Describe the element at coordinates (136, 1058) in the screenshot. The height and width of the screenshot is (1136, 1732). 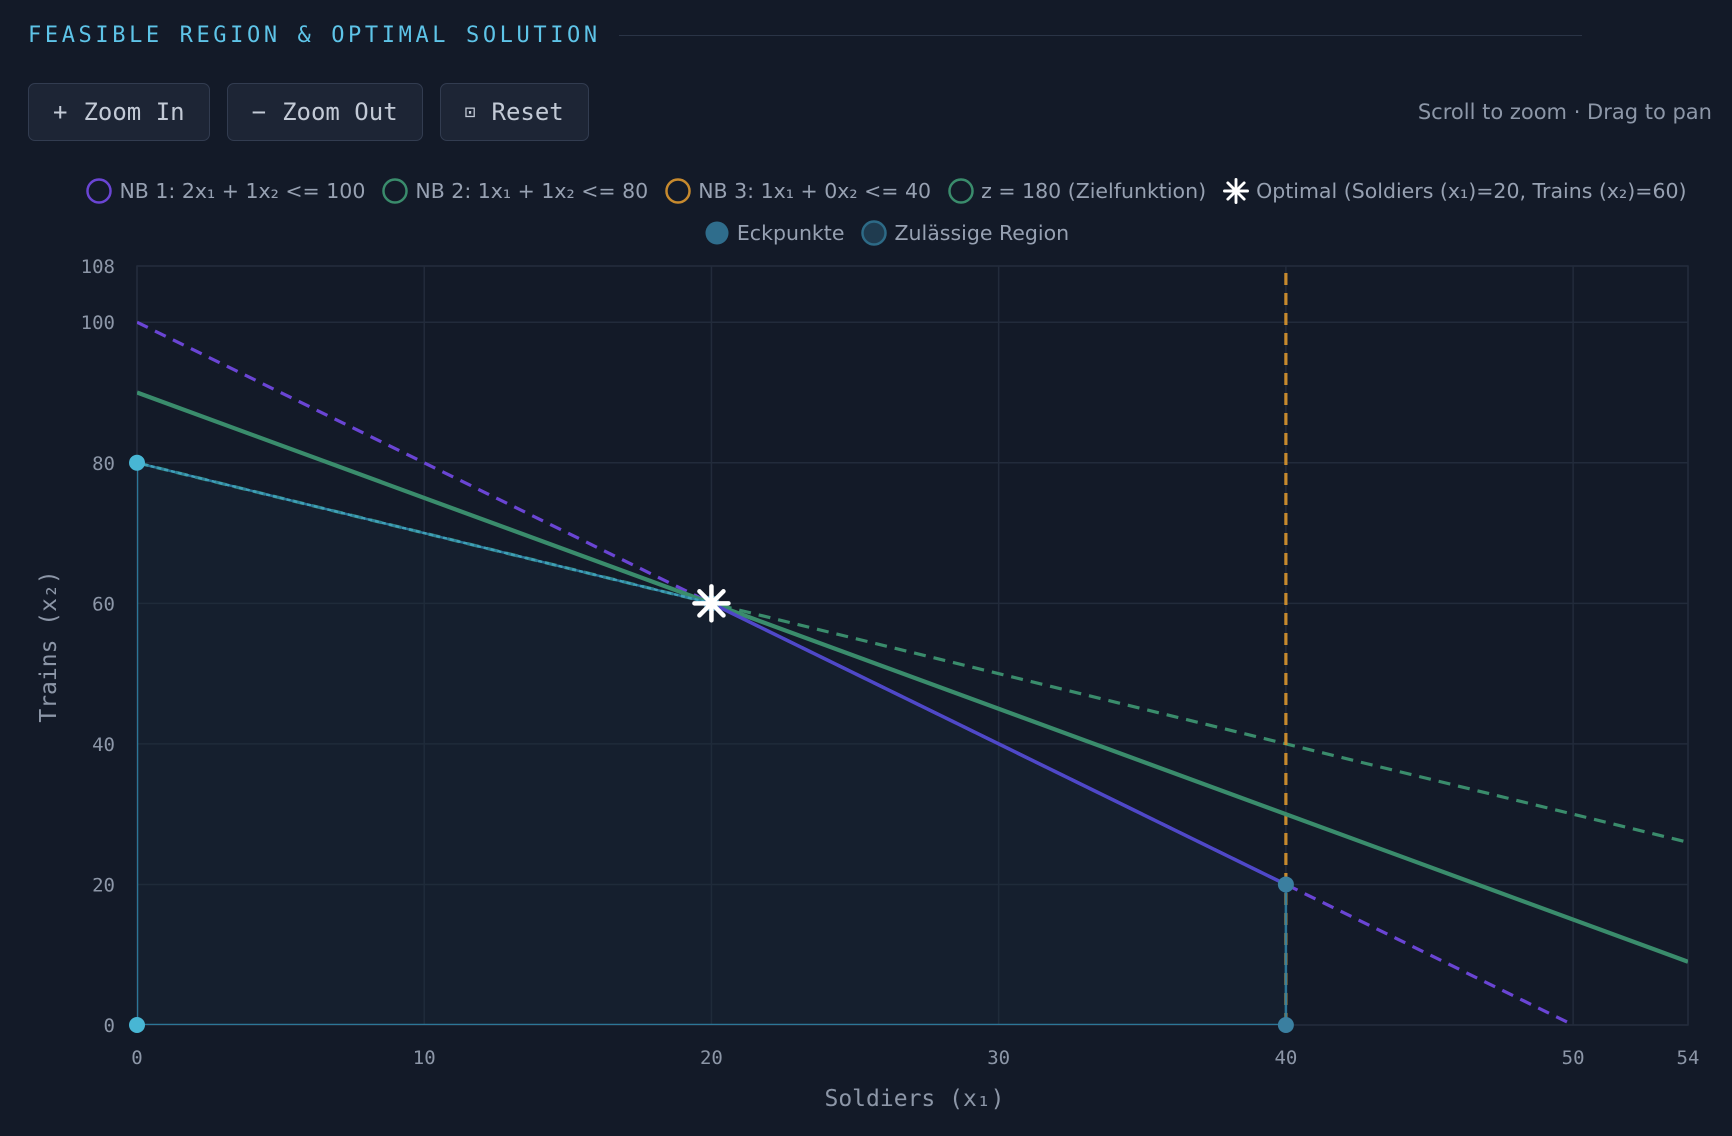
I see `x-tick-label: 0` at that location.